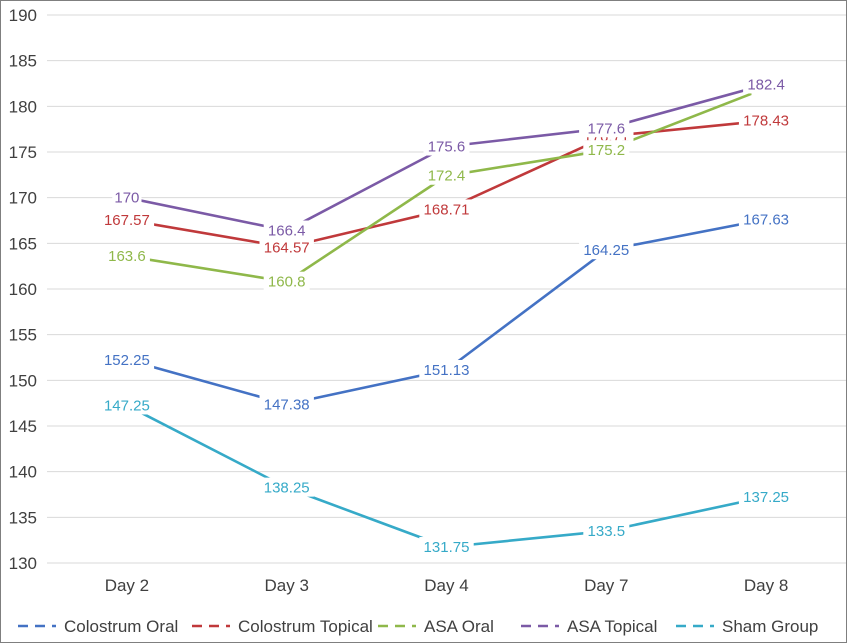 The height and width of the screenshot is (643, 847). What do you see at coordinates (23, 563) in the screenshot?
I see `y-tick-label: 130` at bounding box center [23, 563].